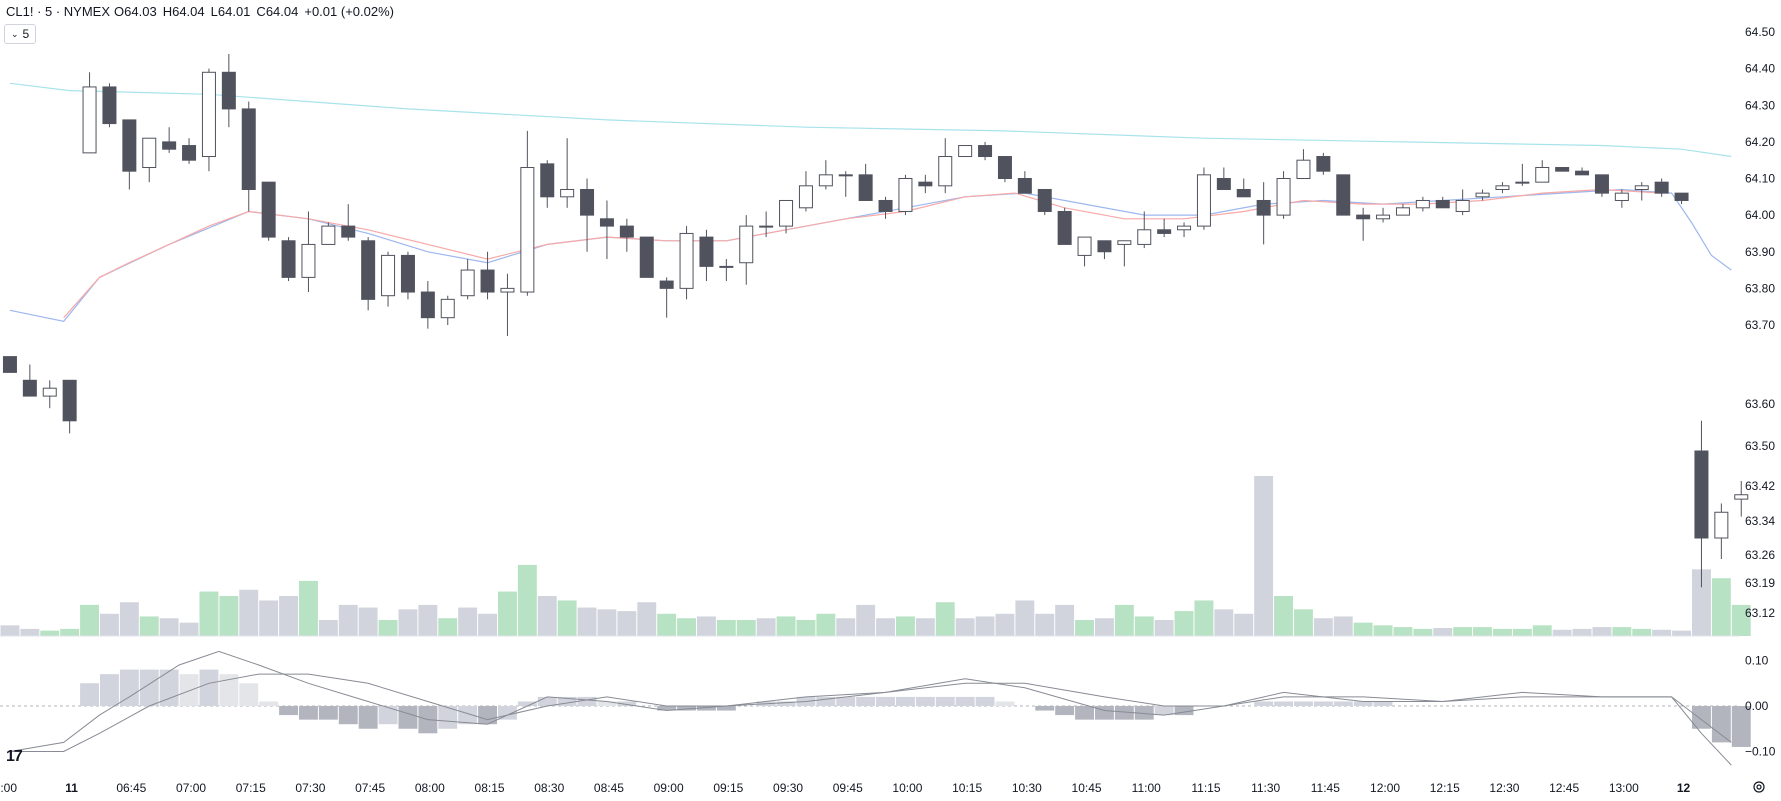 Image resolution: width=1781 pixels, height=801 pixels. Describe the element at coordinates (20, 34) in the screenshot. I see `interval-toggle-button: ⌄ 5` at that location.